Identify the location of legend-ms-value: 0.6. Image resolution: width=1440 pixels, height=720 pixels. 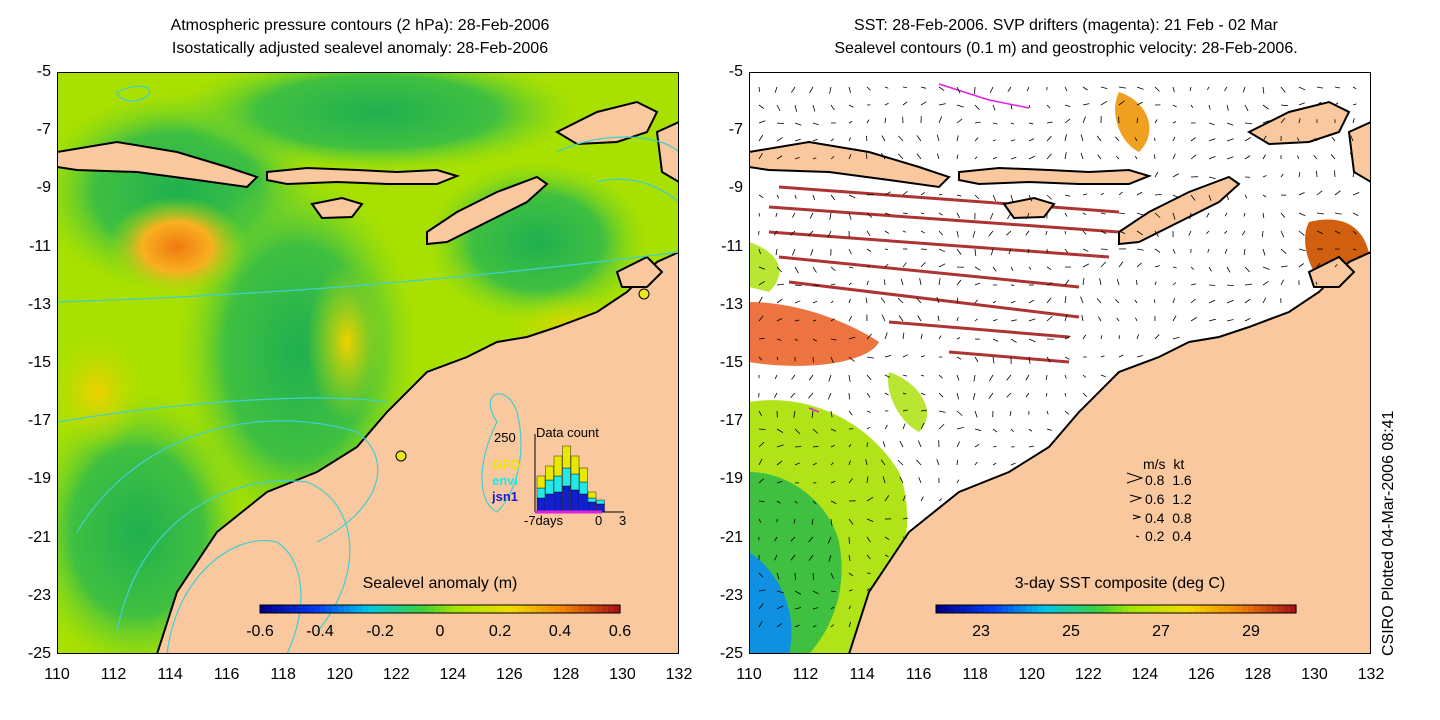
(1155, 499).